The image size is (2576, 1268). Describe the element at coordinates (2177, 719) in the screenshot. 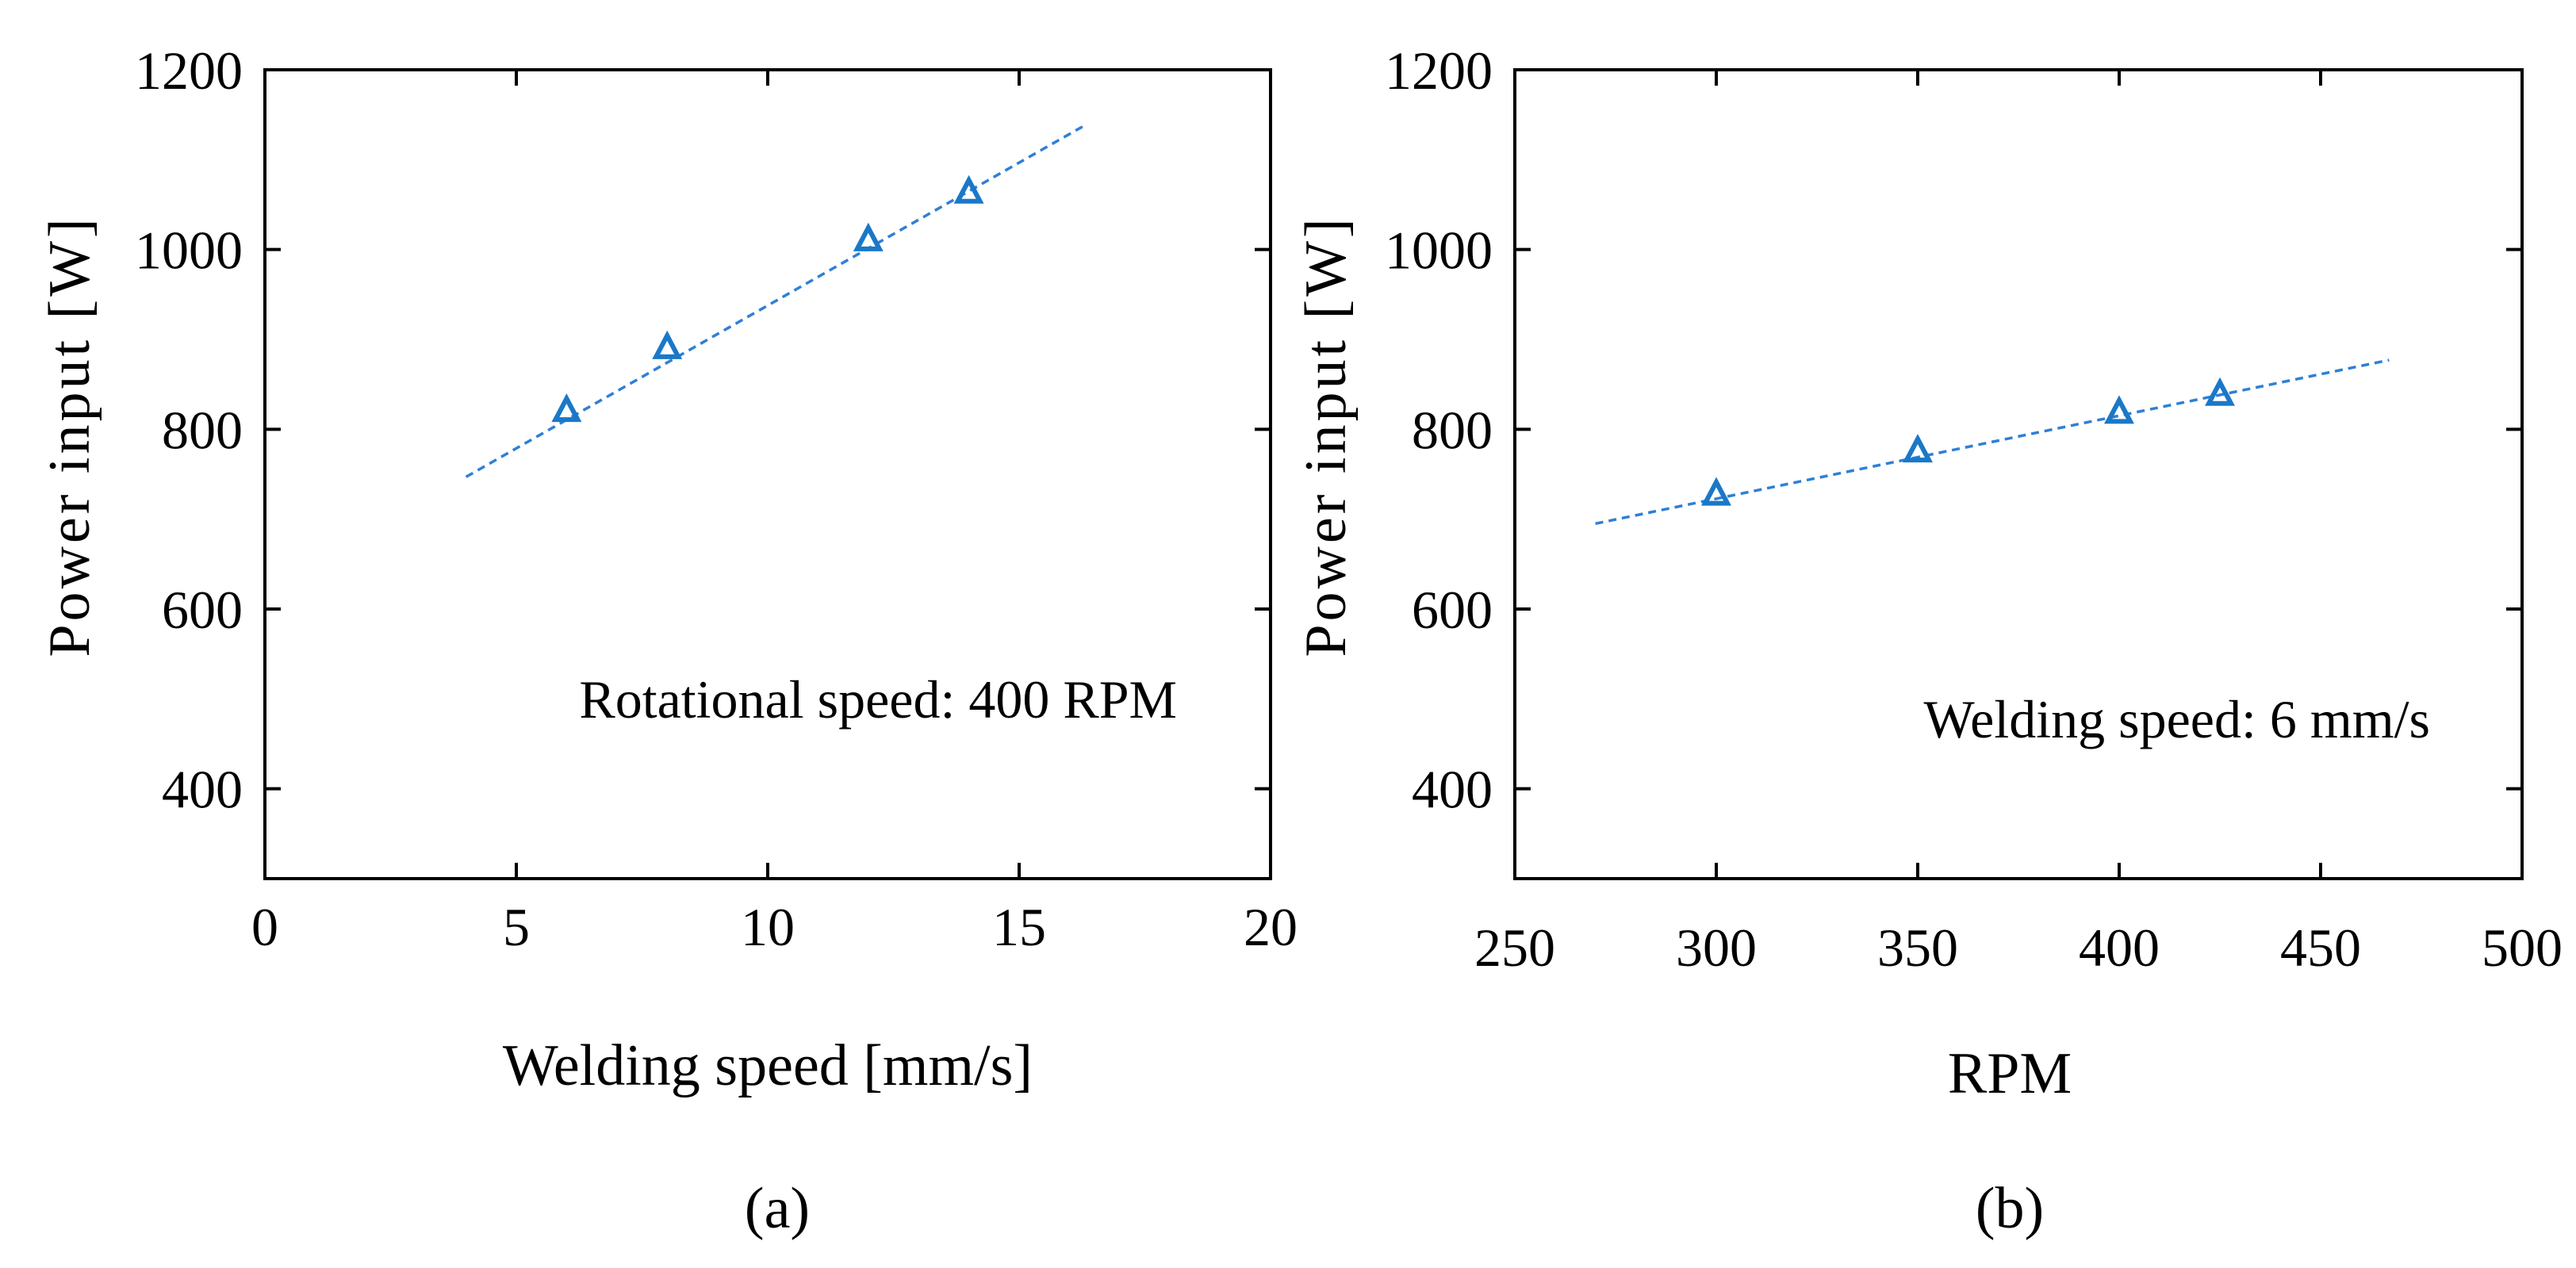

I see `annotation: Welding speed: 6 mm/s` at that location.